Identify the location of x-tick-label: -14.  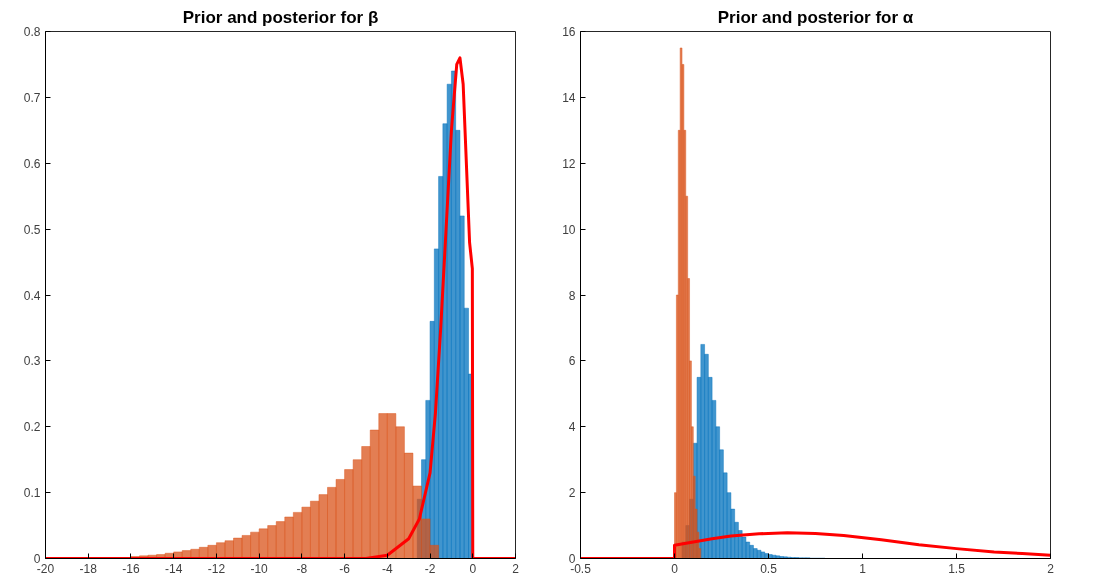
(174, 568).